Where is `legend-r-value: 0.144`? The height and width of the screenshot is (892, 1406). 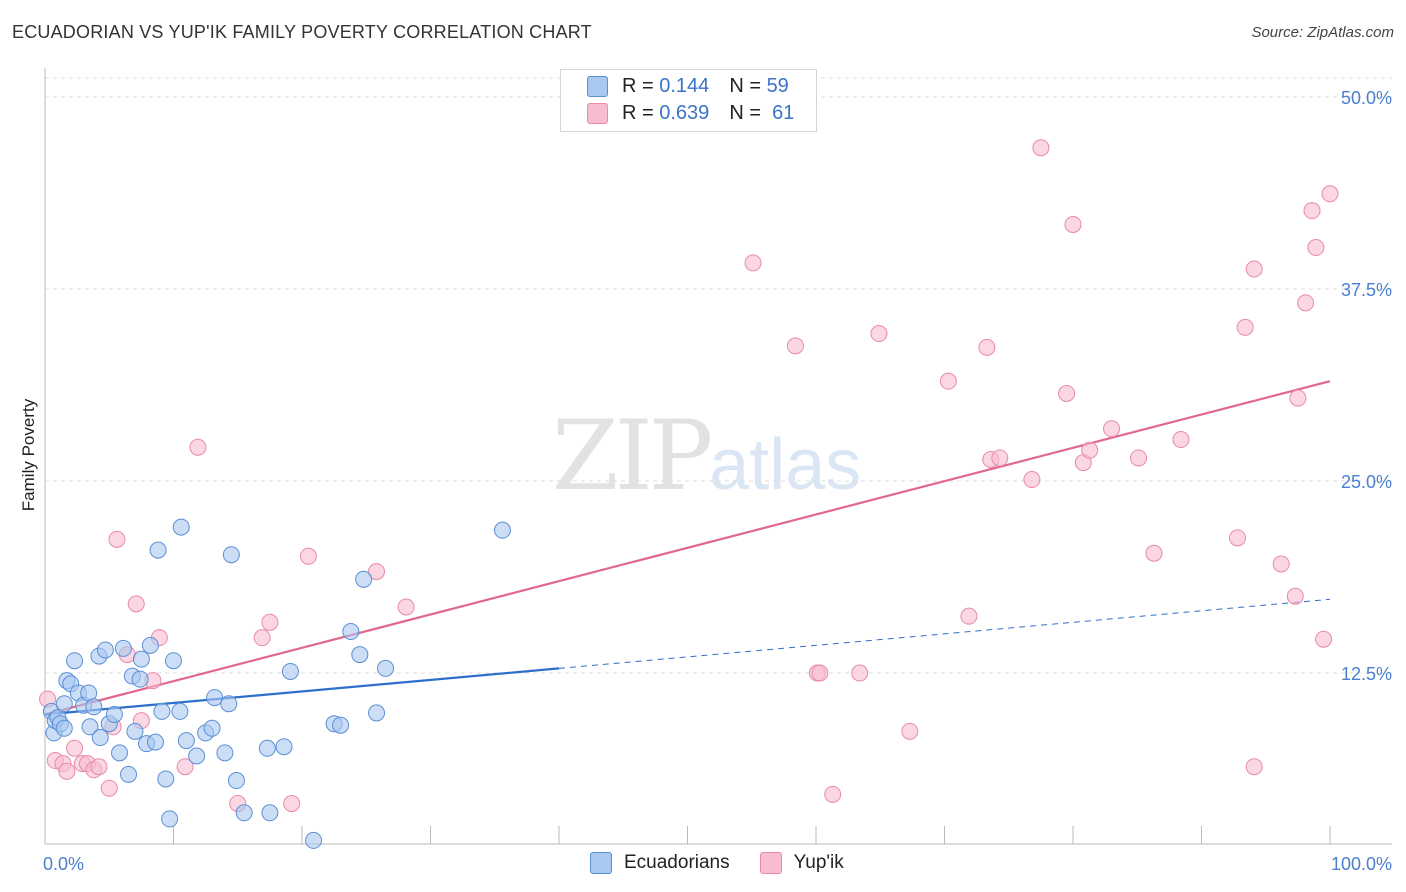
legend-r-value: 0.144 is located at coordinates (684, 85).